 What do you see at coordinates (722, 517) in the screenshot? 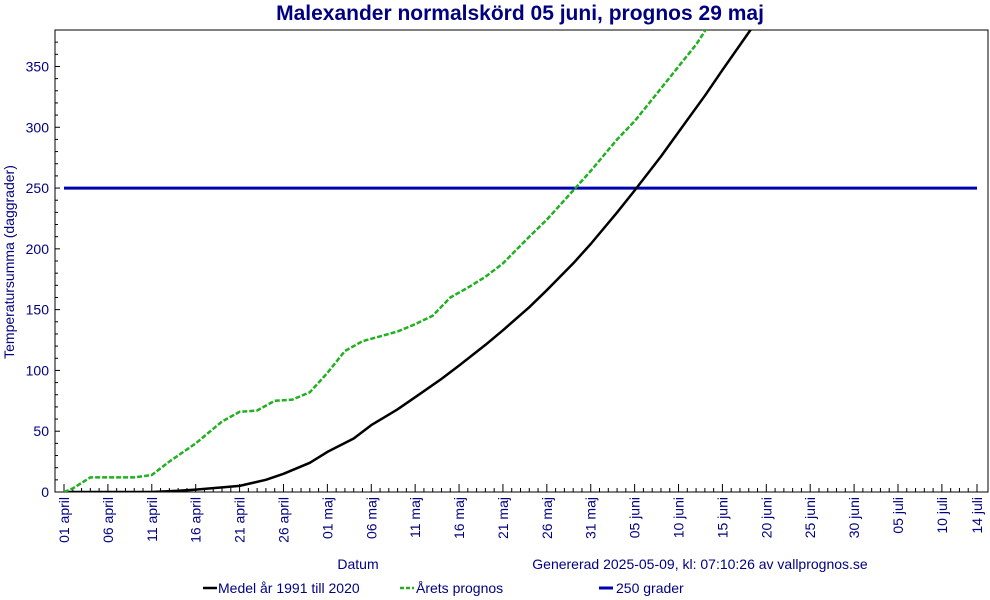
I see `x-tick-label: 15 juni` at bounding box center [722, 517].